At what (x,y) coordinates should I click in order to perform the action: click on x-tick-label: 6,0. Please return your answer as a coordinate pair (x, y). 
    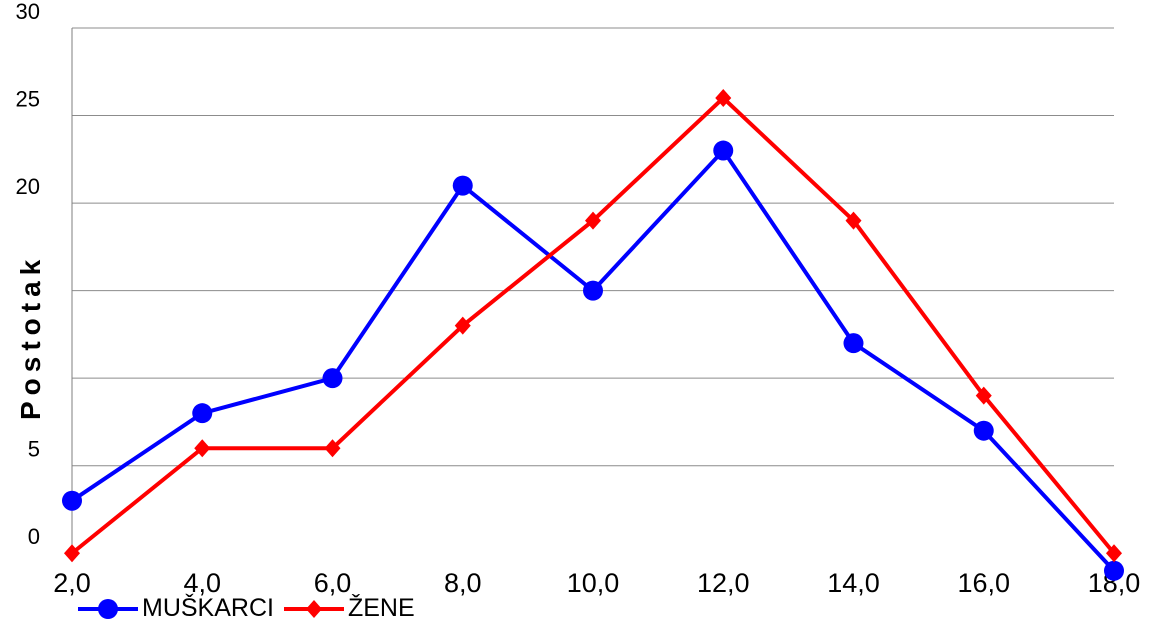
    Looking at the image, I should click on (333, 583).